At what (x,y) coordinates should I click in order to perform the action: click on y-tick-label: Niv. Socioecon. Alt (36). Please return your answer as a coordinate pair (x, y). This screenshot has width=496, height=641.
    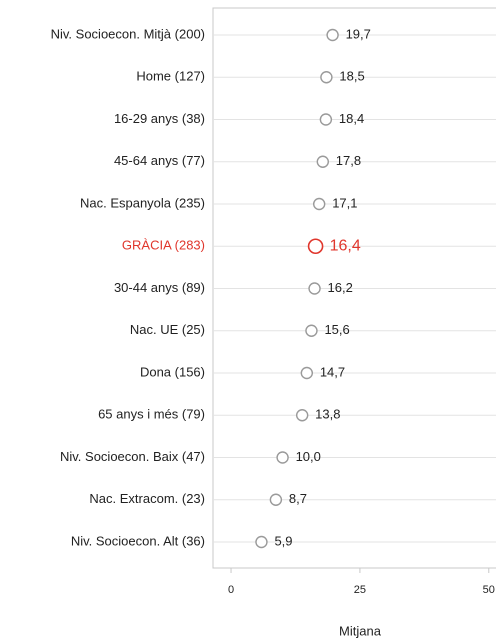
    Looking at the image, I should click on (138, 540).